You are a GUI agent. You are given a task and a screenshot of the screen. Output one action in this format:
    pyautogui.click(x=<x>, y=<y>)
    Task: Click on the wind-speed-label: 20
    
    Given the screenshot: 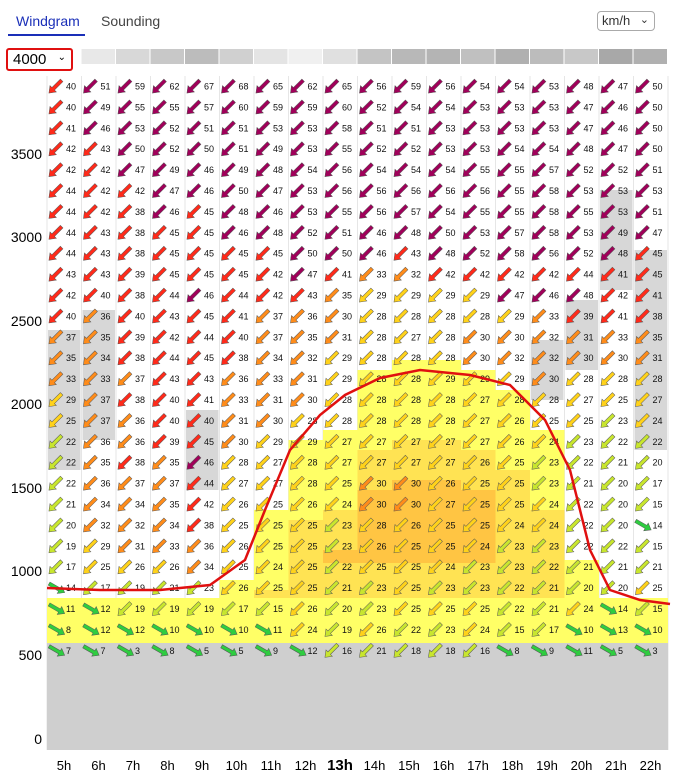 What is the action you would take?
    pyautogui.click(x=347, y=609)
    